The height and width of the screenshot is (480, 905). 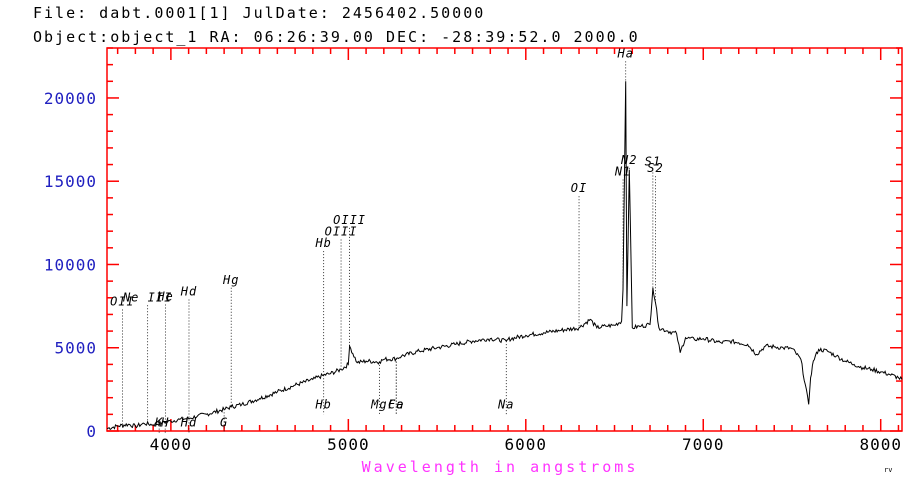 I want to click on annotation-label: He, so click(x=164, y=296).